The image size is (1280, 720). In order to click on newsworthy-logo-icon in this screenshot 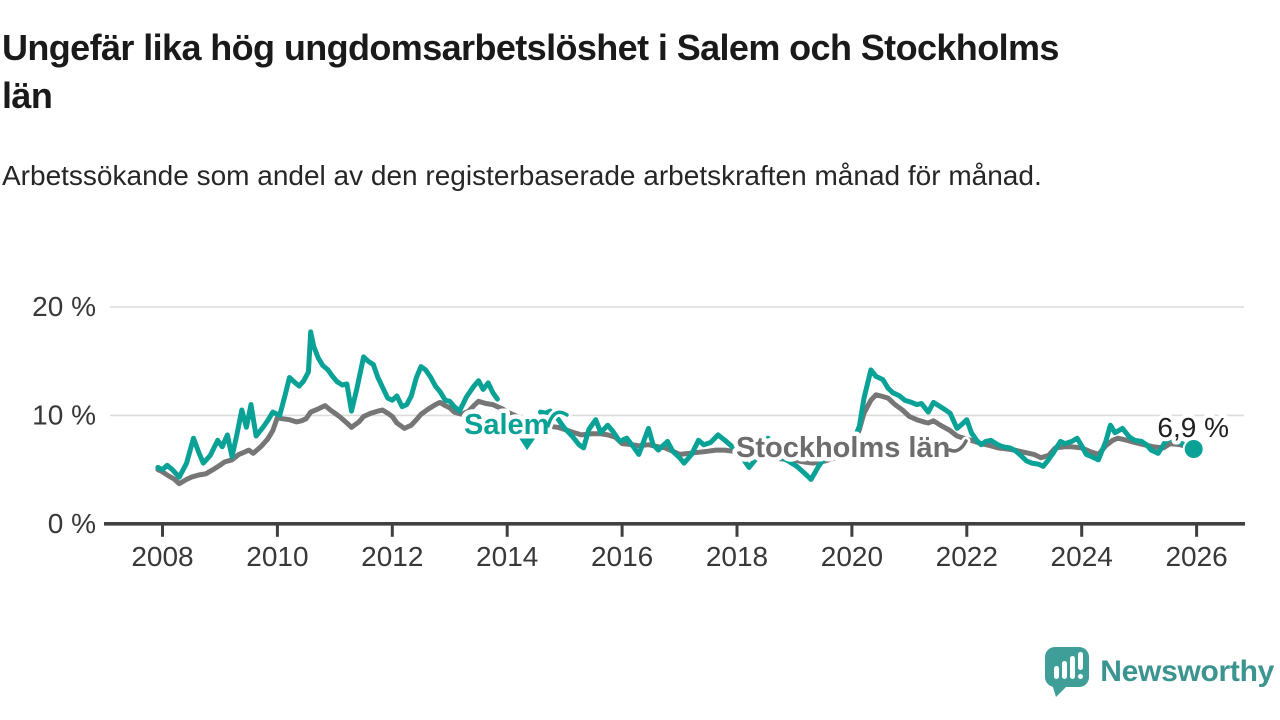, I will do `click(1067, 672)`.